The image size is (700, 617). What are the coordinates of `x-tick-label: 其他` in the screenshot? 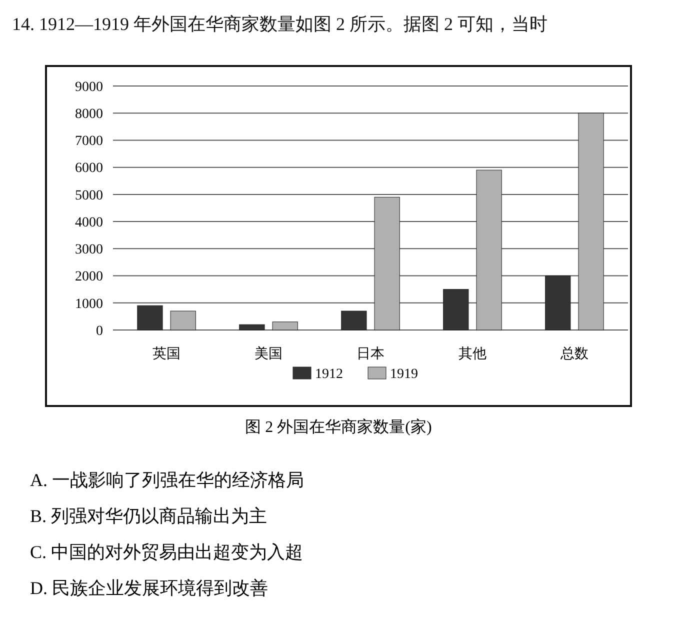 It's located at (472, 354).